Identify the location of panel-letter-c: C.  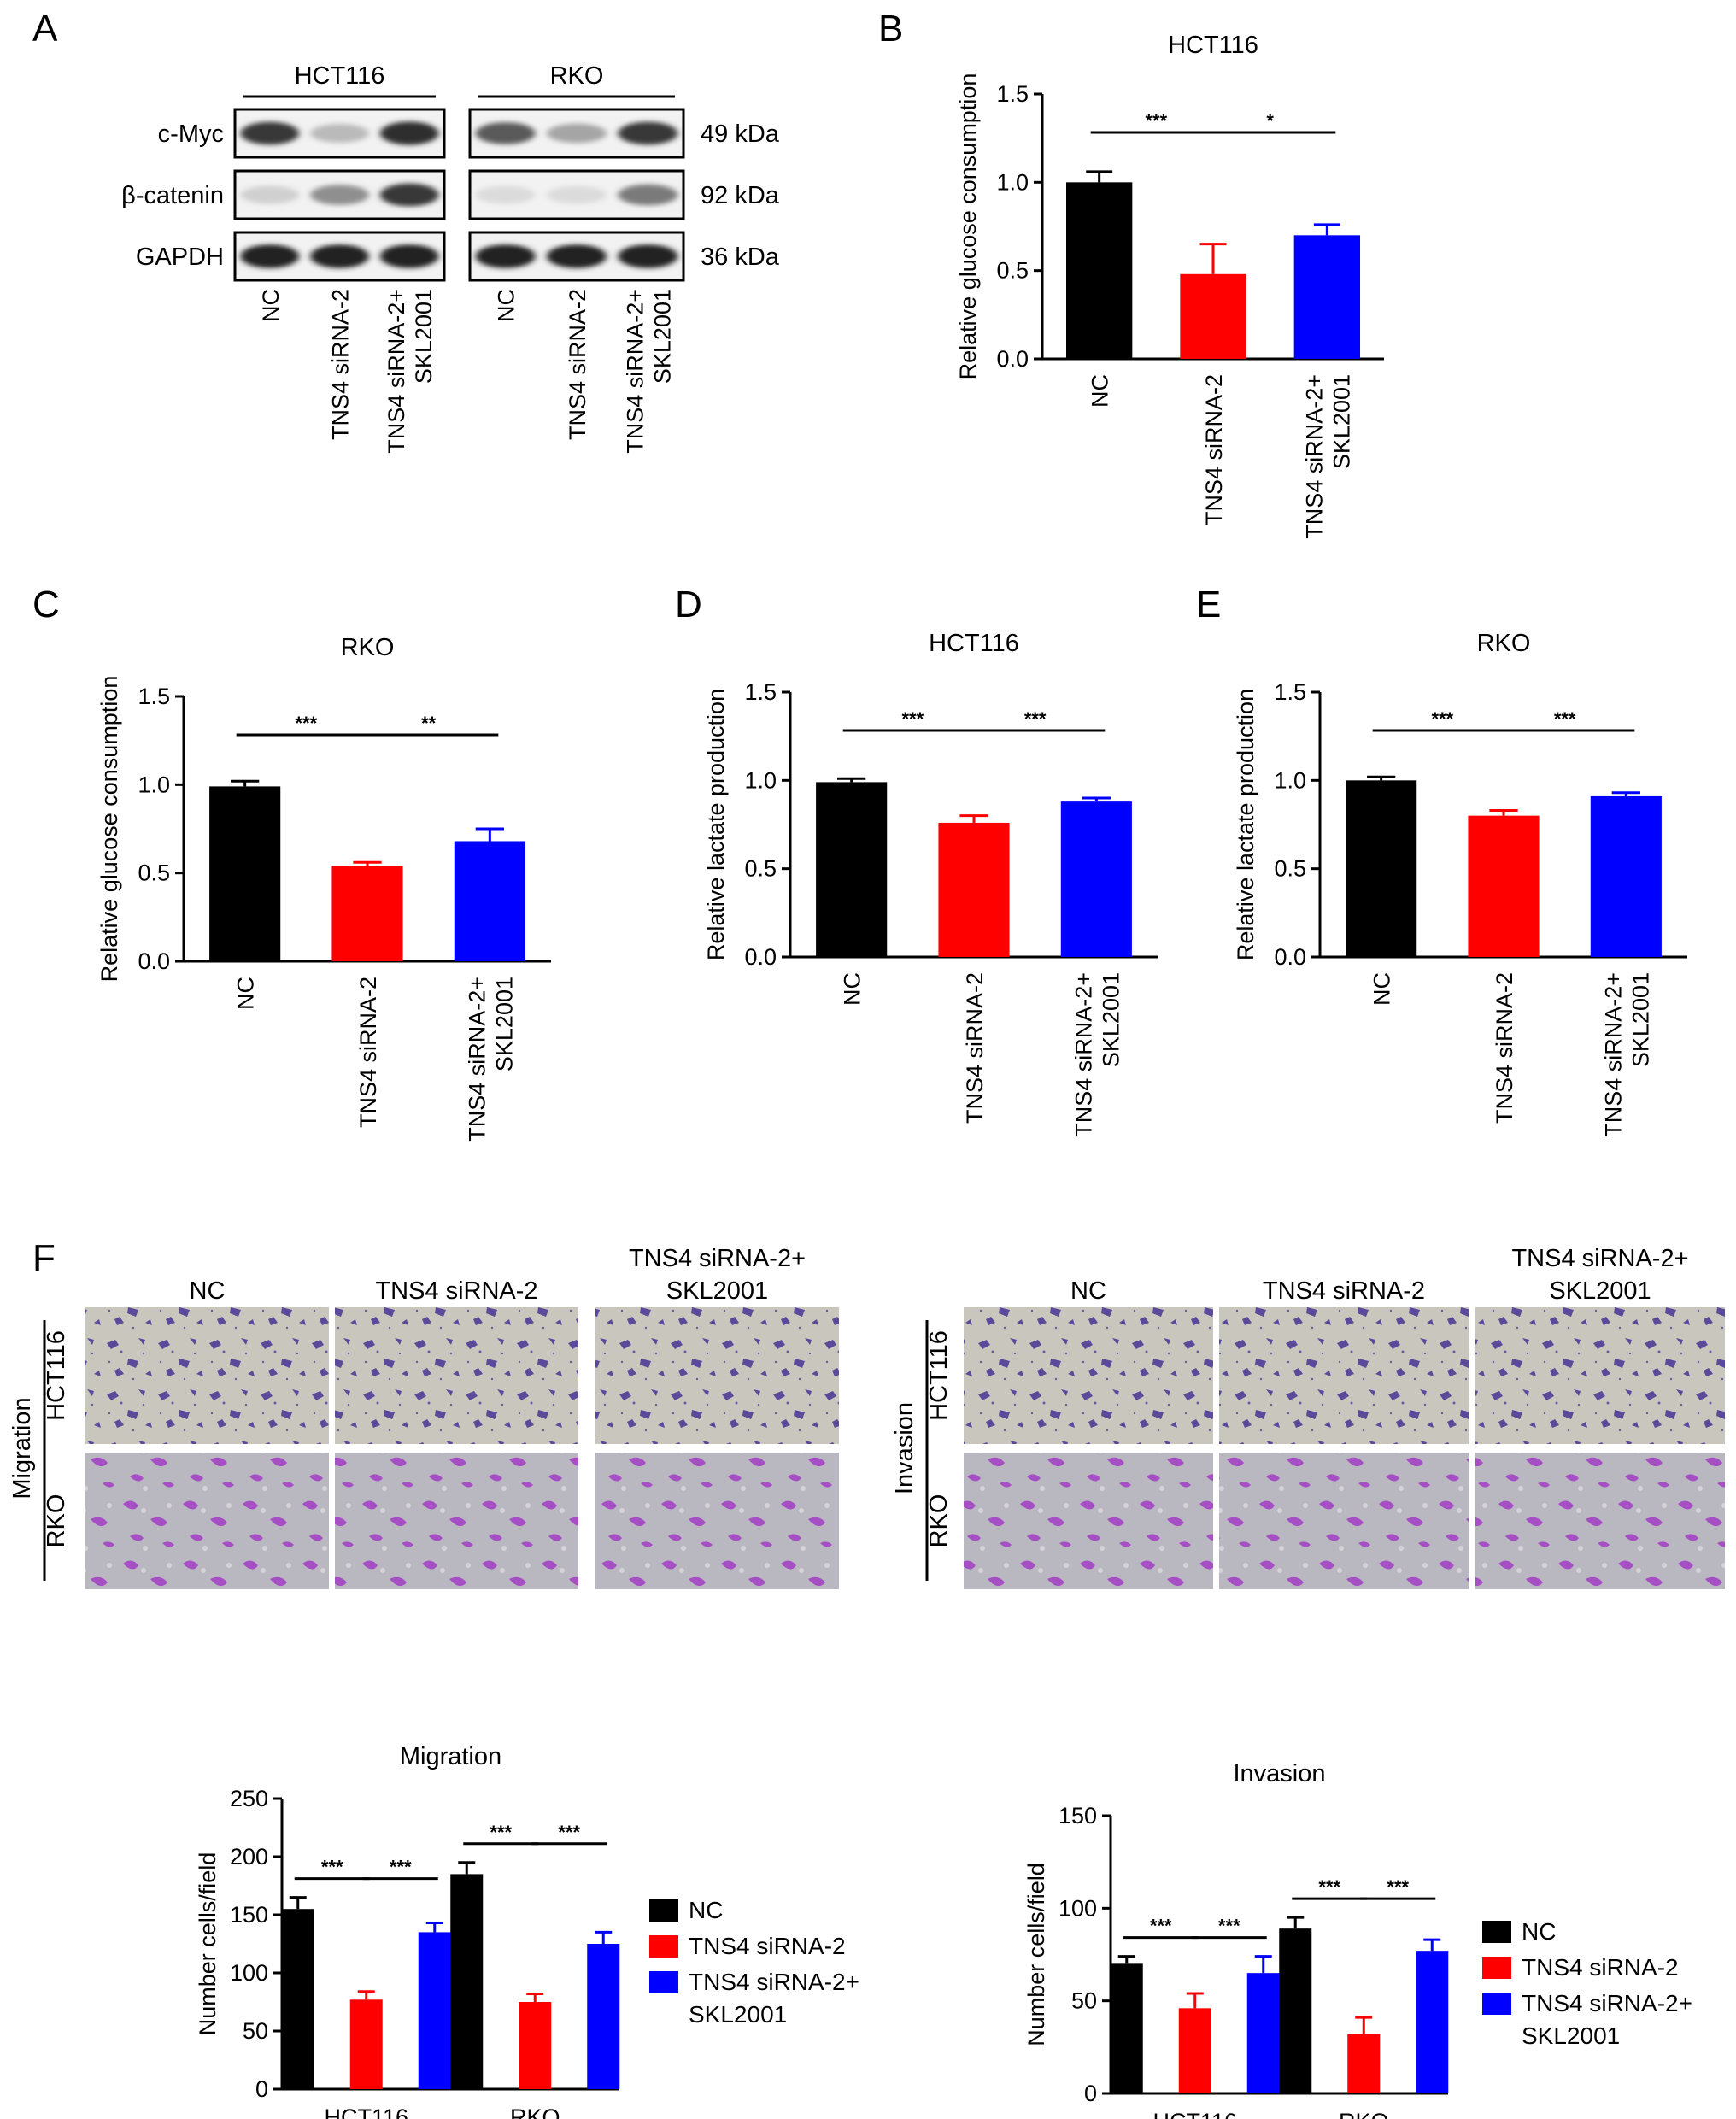
(46, 604).